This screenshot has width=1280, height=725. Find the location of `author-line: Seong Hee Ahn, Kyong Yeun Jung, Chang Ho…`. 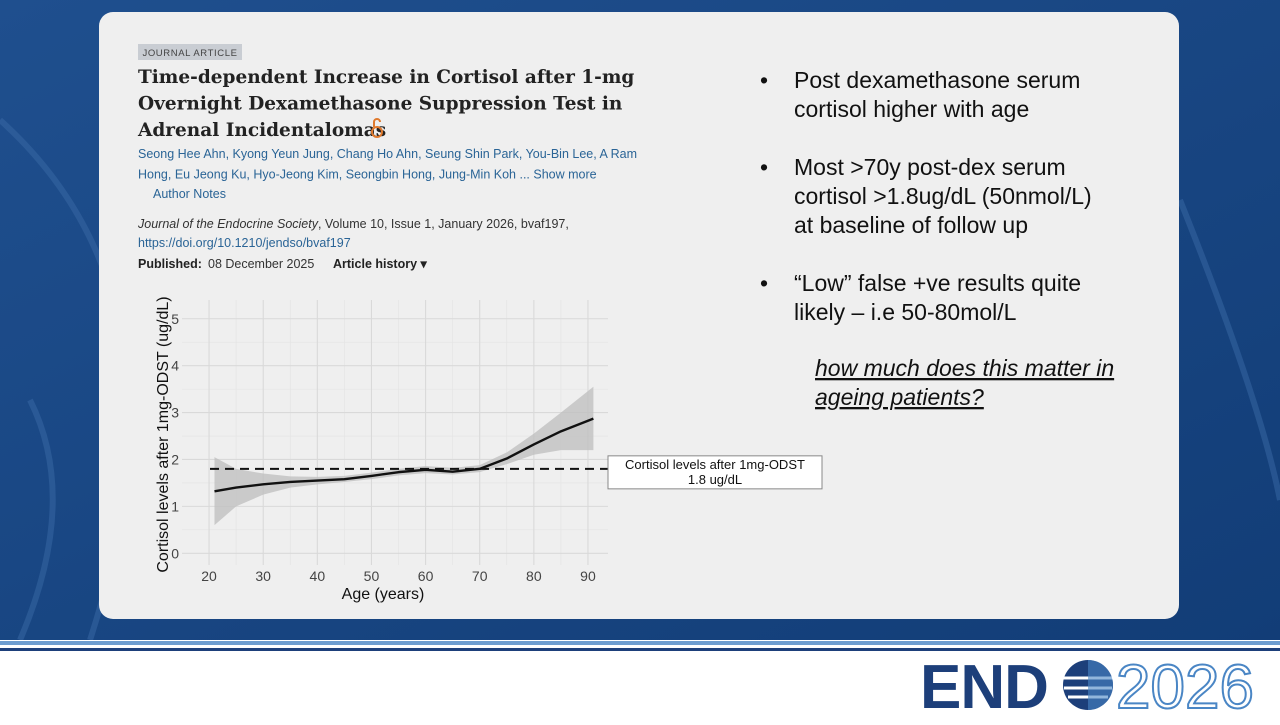

author-line: Seong Hee Ahn, Kyong Yeun Jung, Chang Ho… is located at coordinates (387, 154).